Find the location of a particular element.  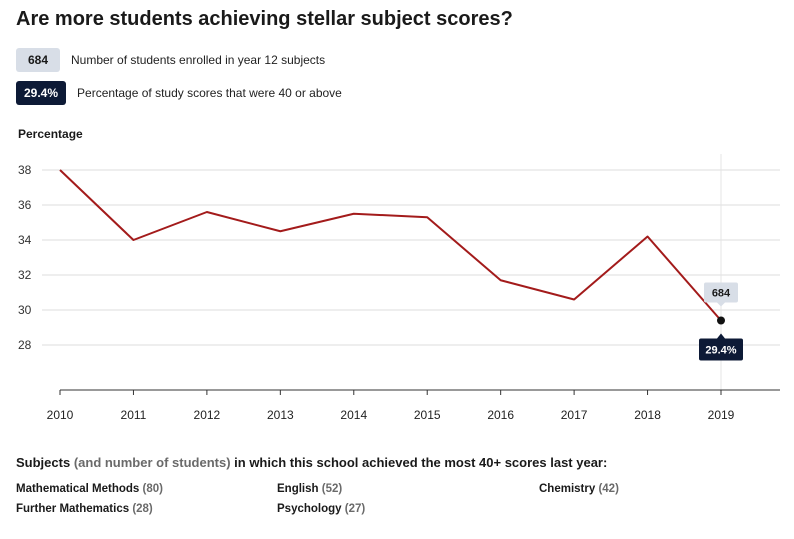

subject-name: Further Mathematics is located at coordinates (73, 509).